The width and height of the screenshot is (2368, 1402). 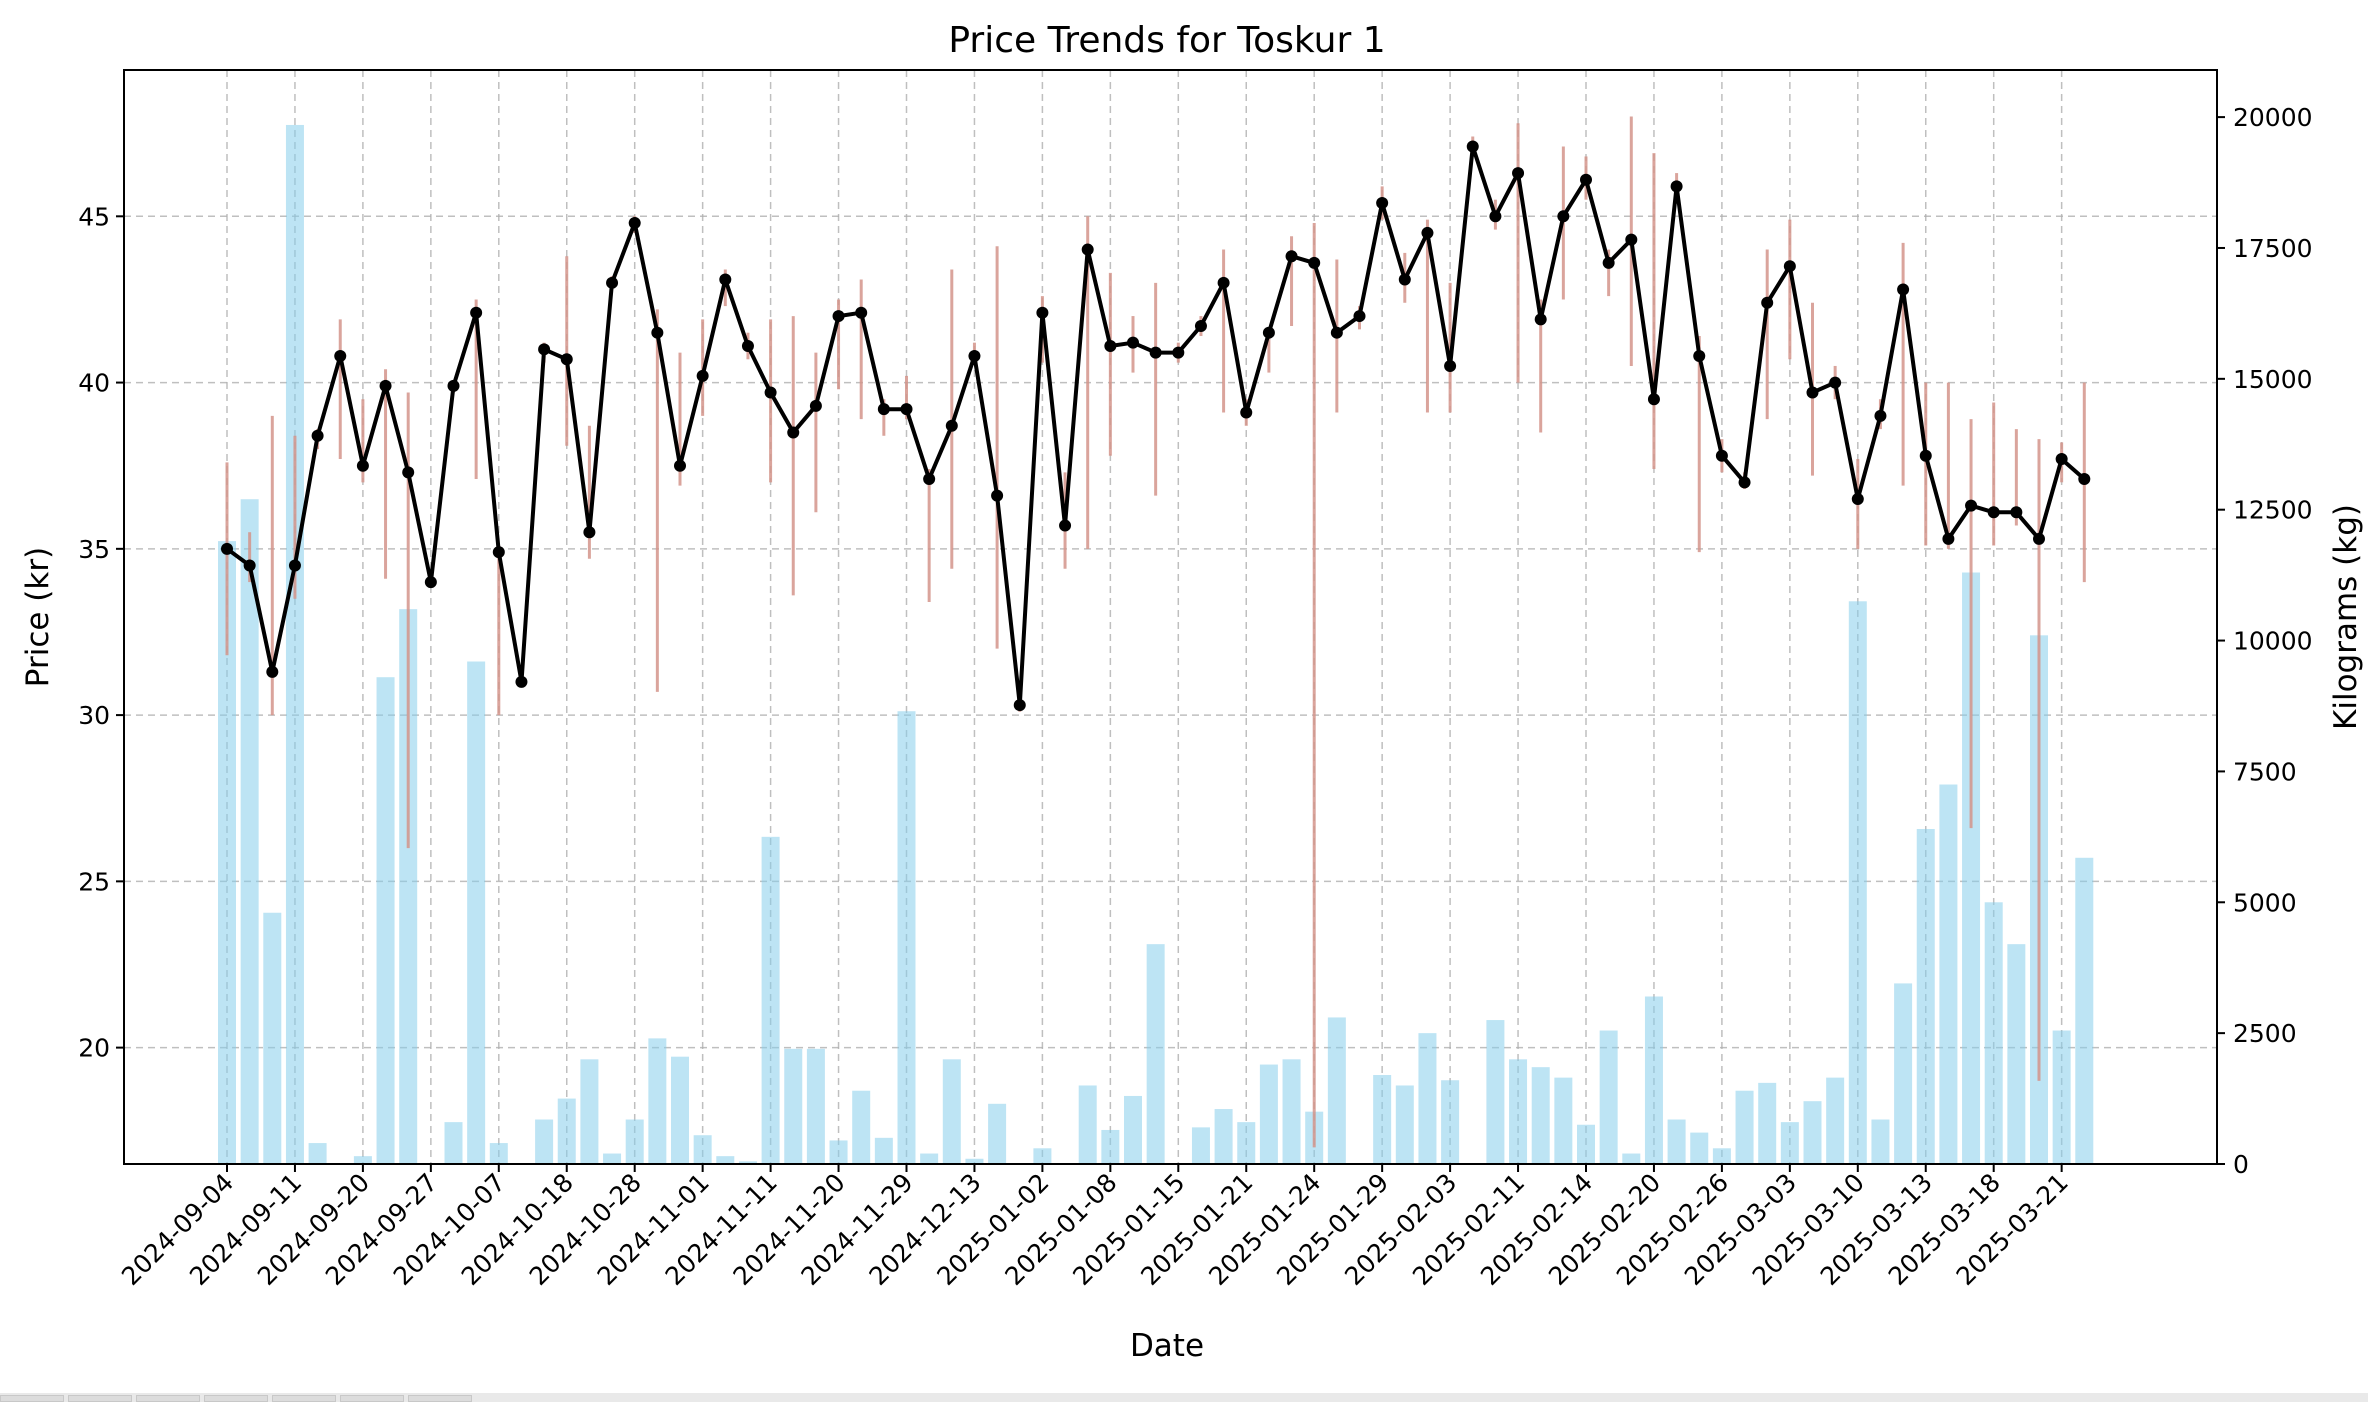 What do you see at coordinates (94, 881) in the screenshot?
I see `y-tick-label: 25` at bounding box center [94, 881].